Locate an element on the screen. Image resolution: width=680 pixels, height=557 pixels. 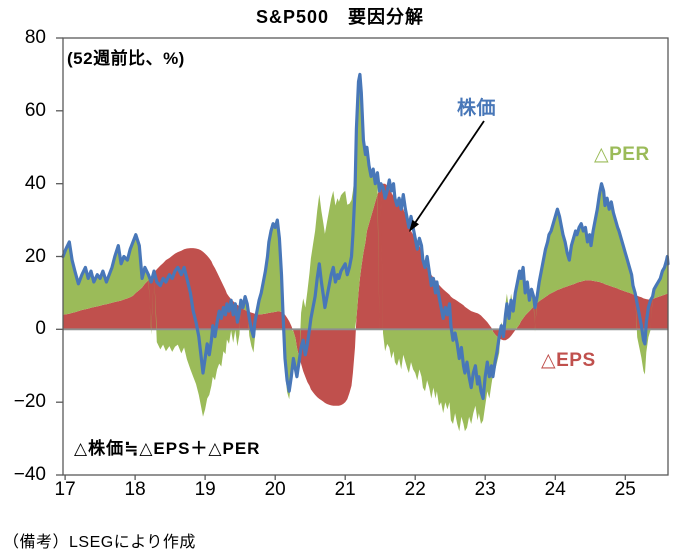
y-tick-label: 0 is located at coordinates (40, 329).